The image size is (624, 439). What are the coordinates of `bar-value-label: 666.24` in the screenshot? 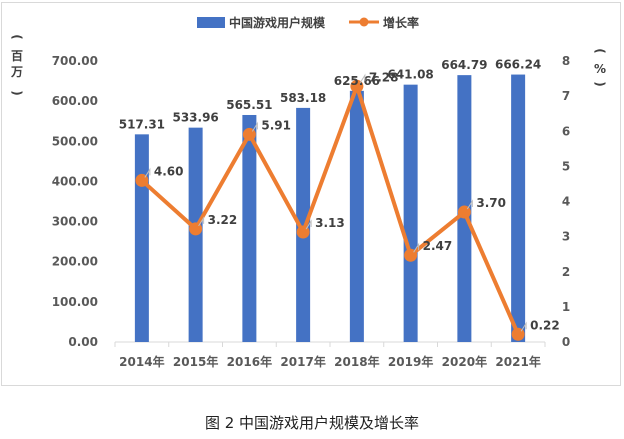 It's located at (518, 65).